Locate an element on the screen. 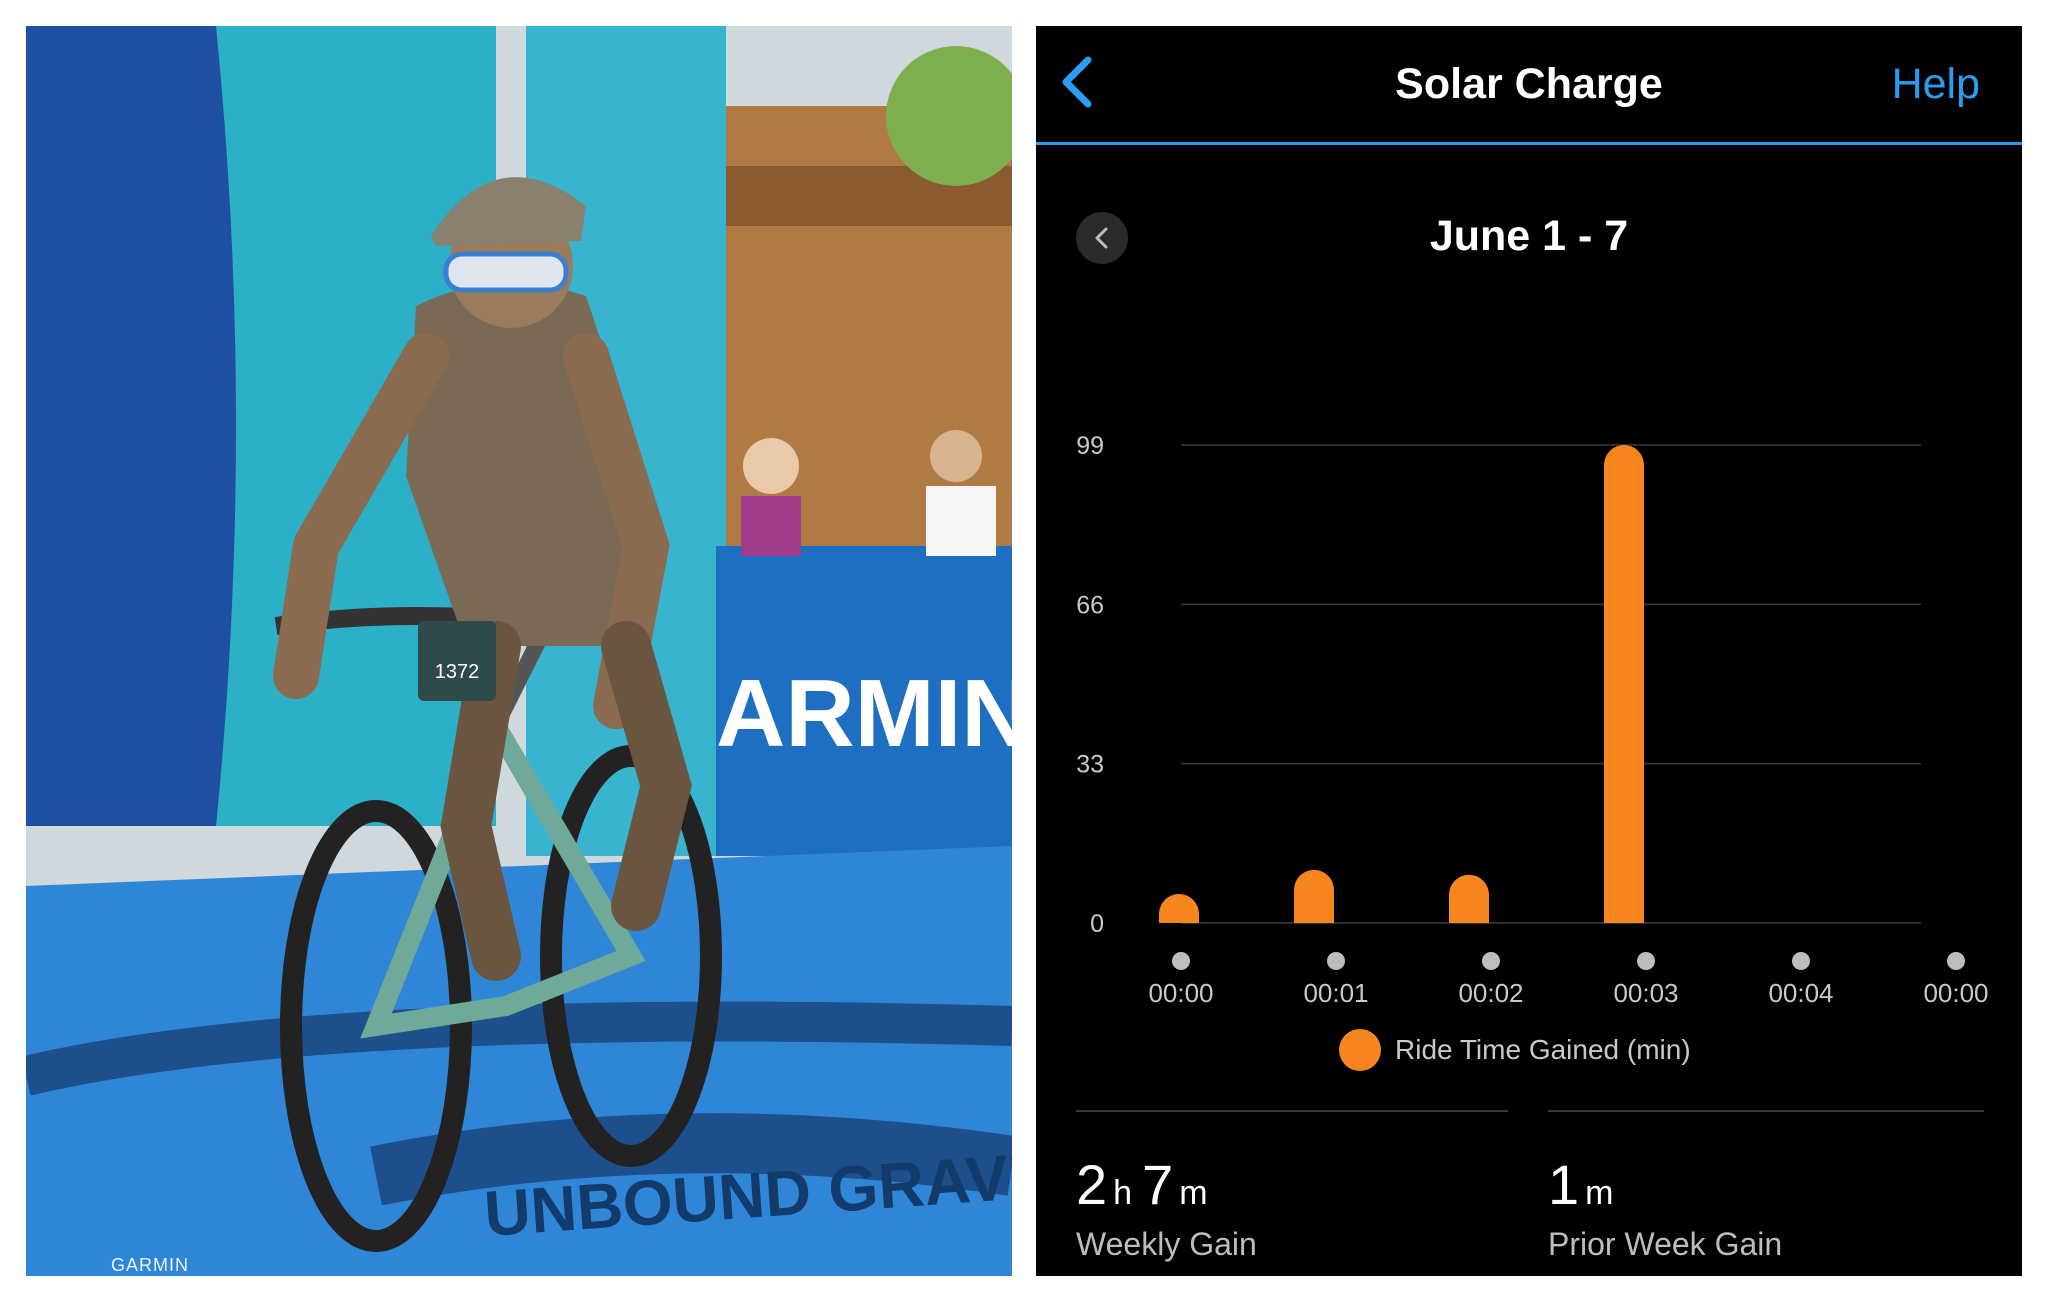 Image resolution: width=2048 pixels, height=1303 pixels. weekly-gain-minutes: 7 is located at coordinates (1158, 1184).